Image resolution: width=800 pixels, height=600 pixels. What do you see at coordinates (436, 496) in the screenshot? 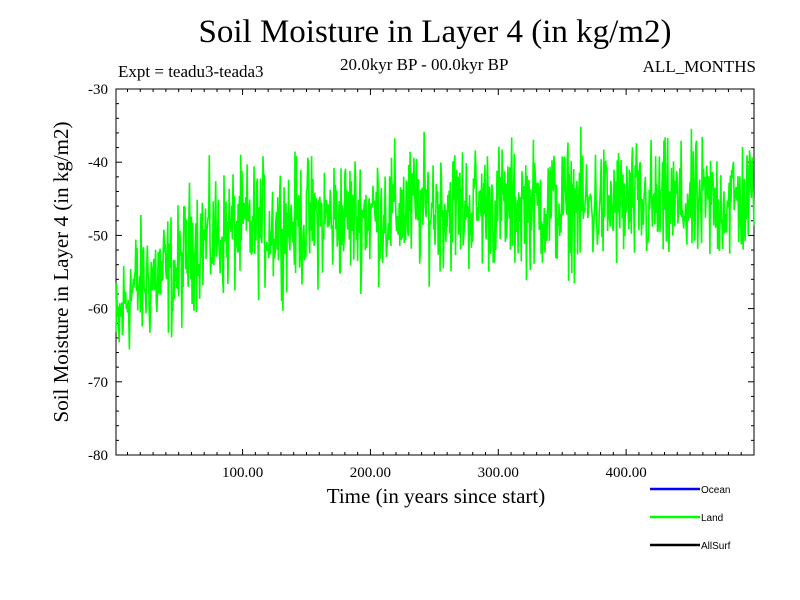
I see `x-axis-label: Time (in years since start)` at bounding box center [436, 496].